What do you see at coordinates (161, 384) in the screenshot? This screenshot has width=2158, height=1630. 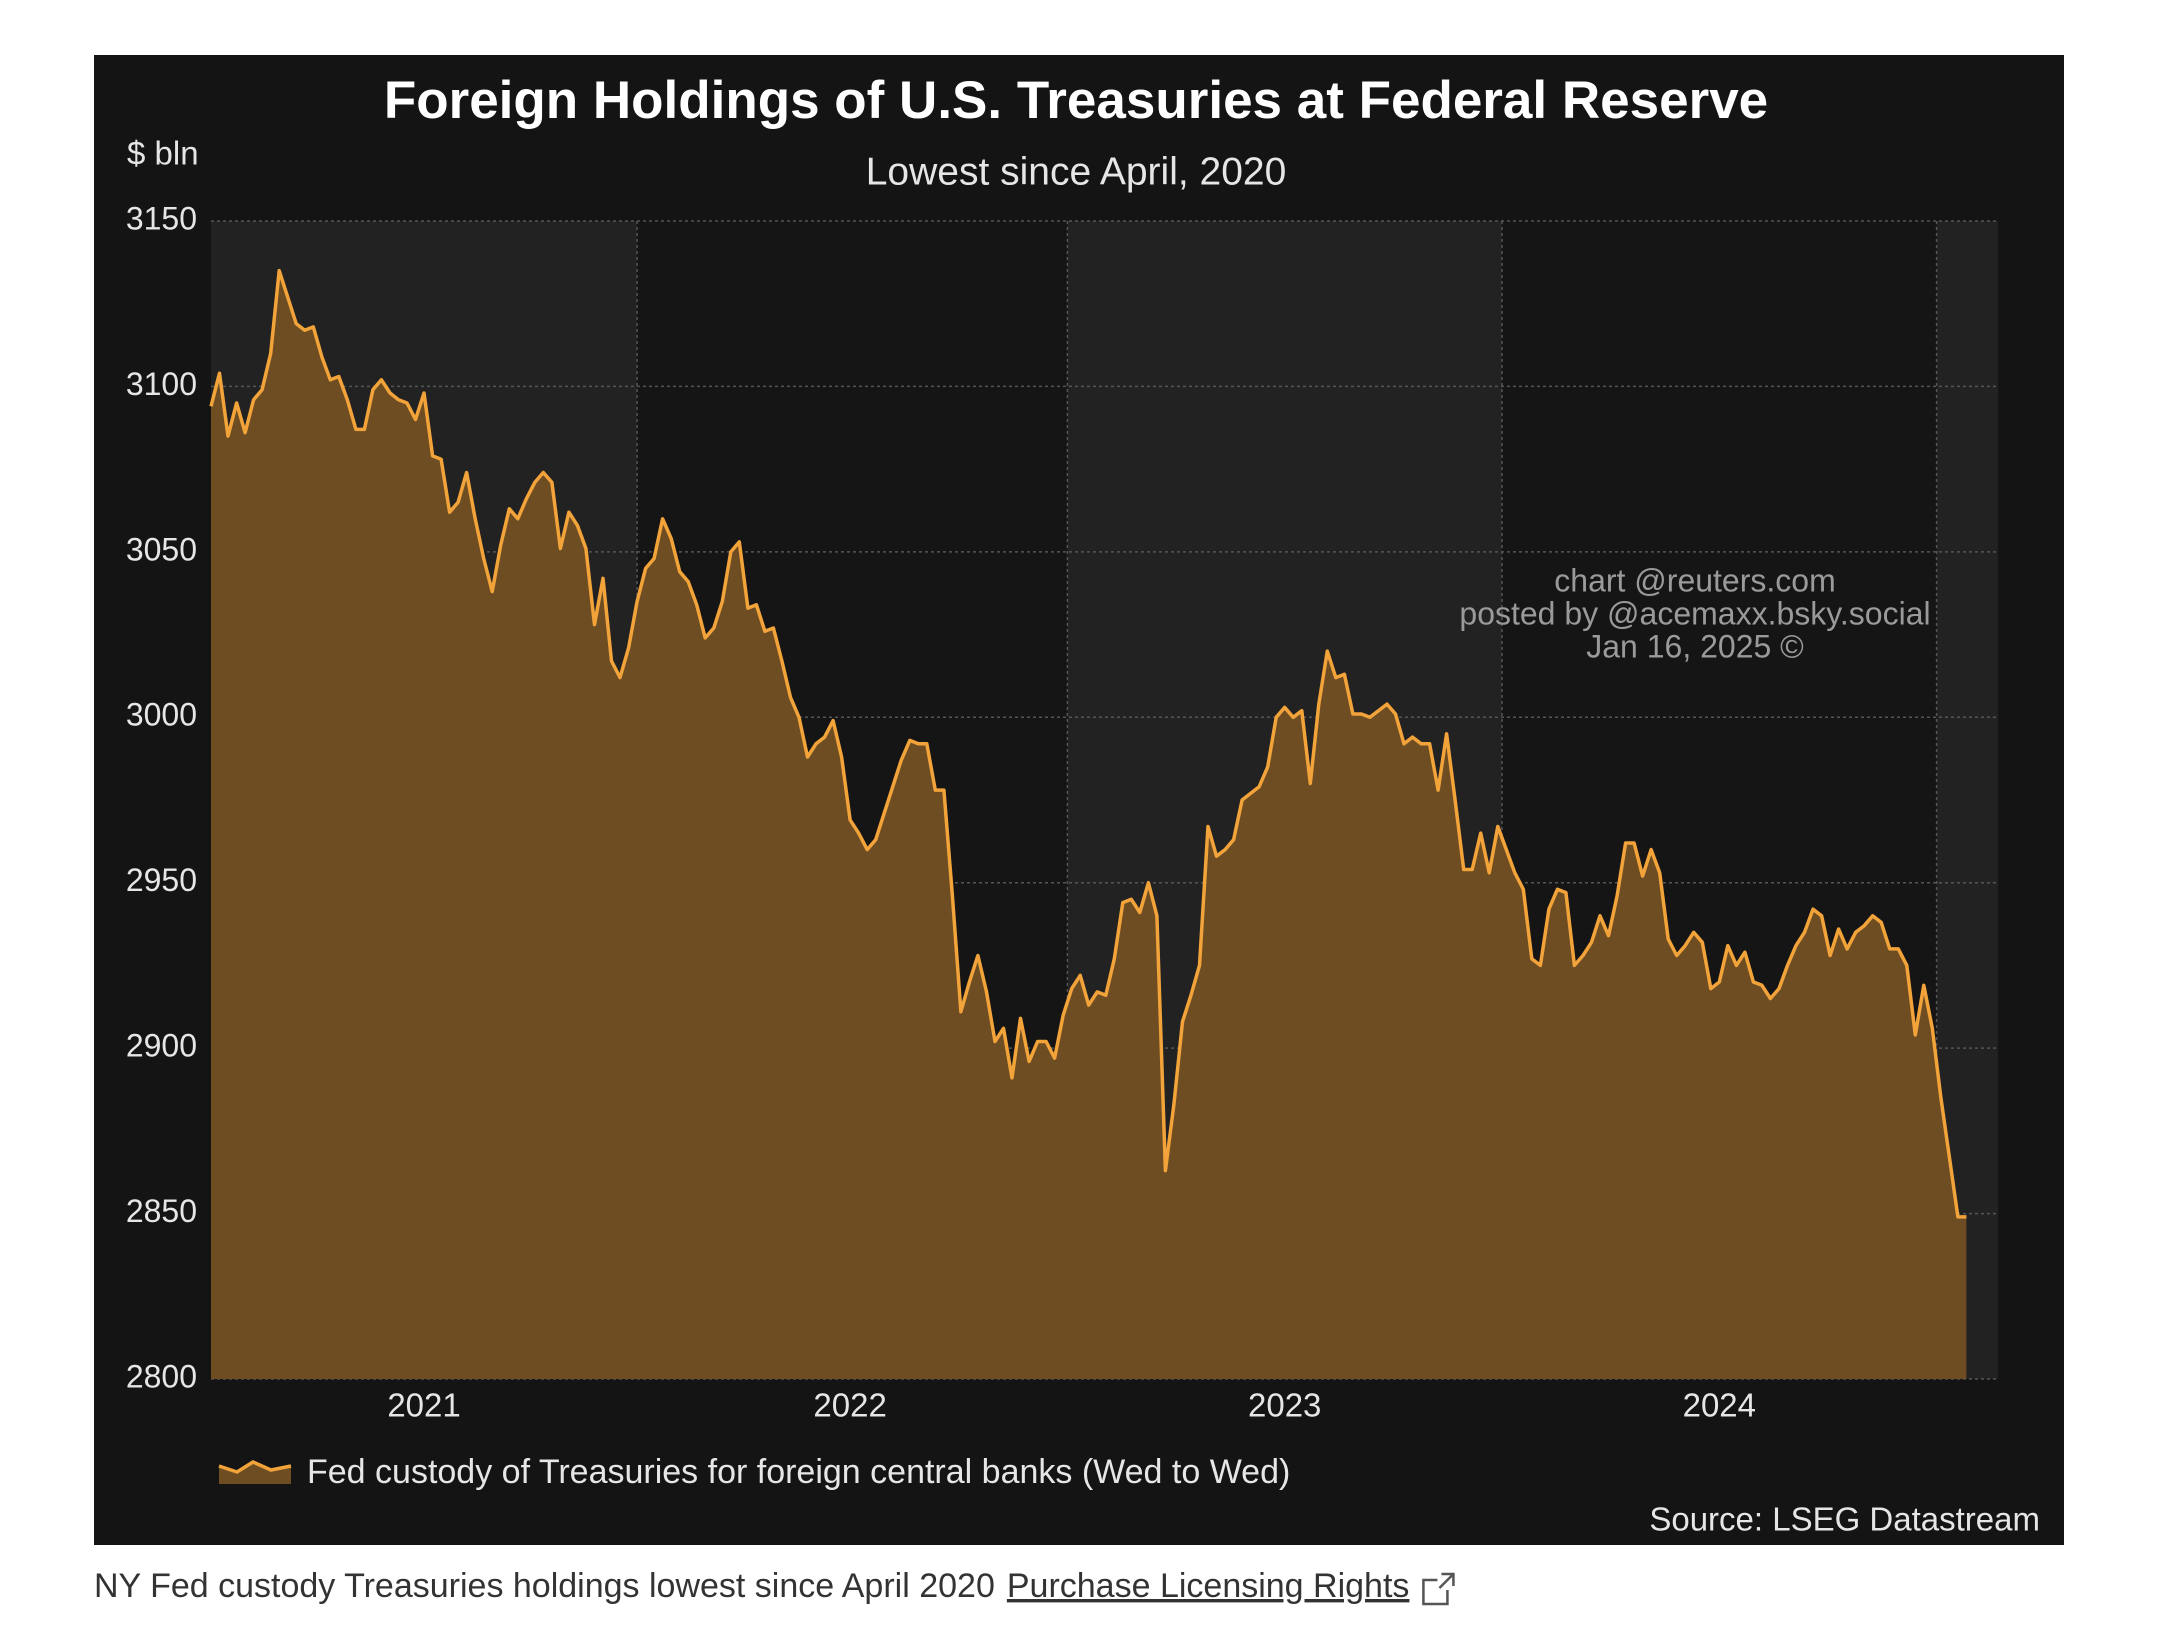 I see `y-tick-label: 3100` at bounding box center [161, 384].